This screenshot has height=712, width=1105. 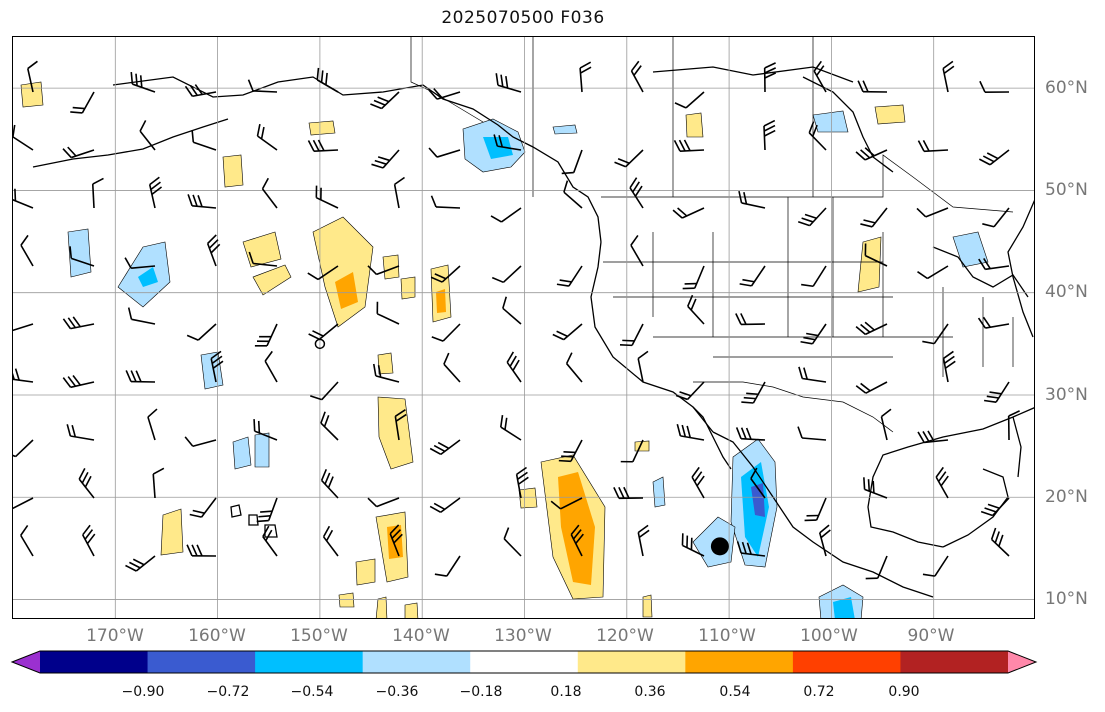 I want to click on negative-anomaly-ep-west, so click(x=659, y=492).